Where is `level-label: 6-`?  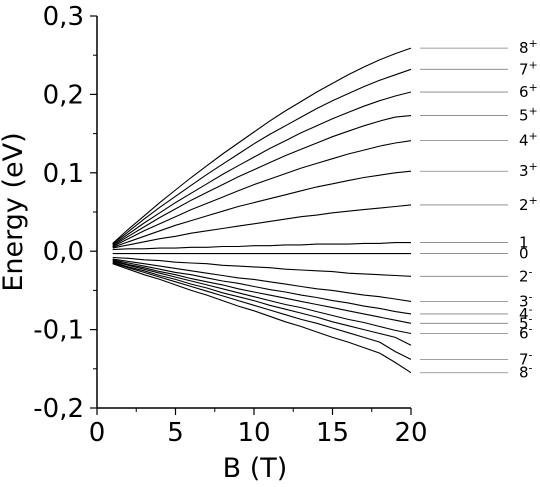 level-label: 6- is located at coordinates (526, 333).